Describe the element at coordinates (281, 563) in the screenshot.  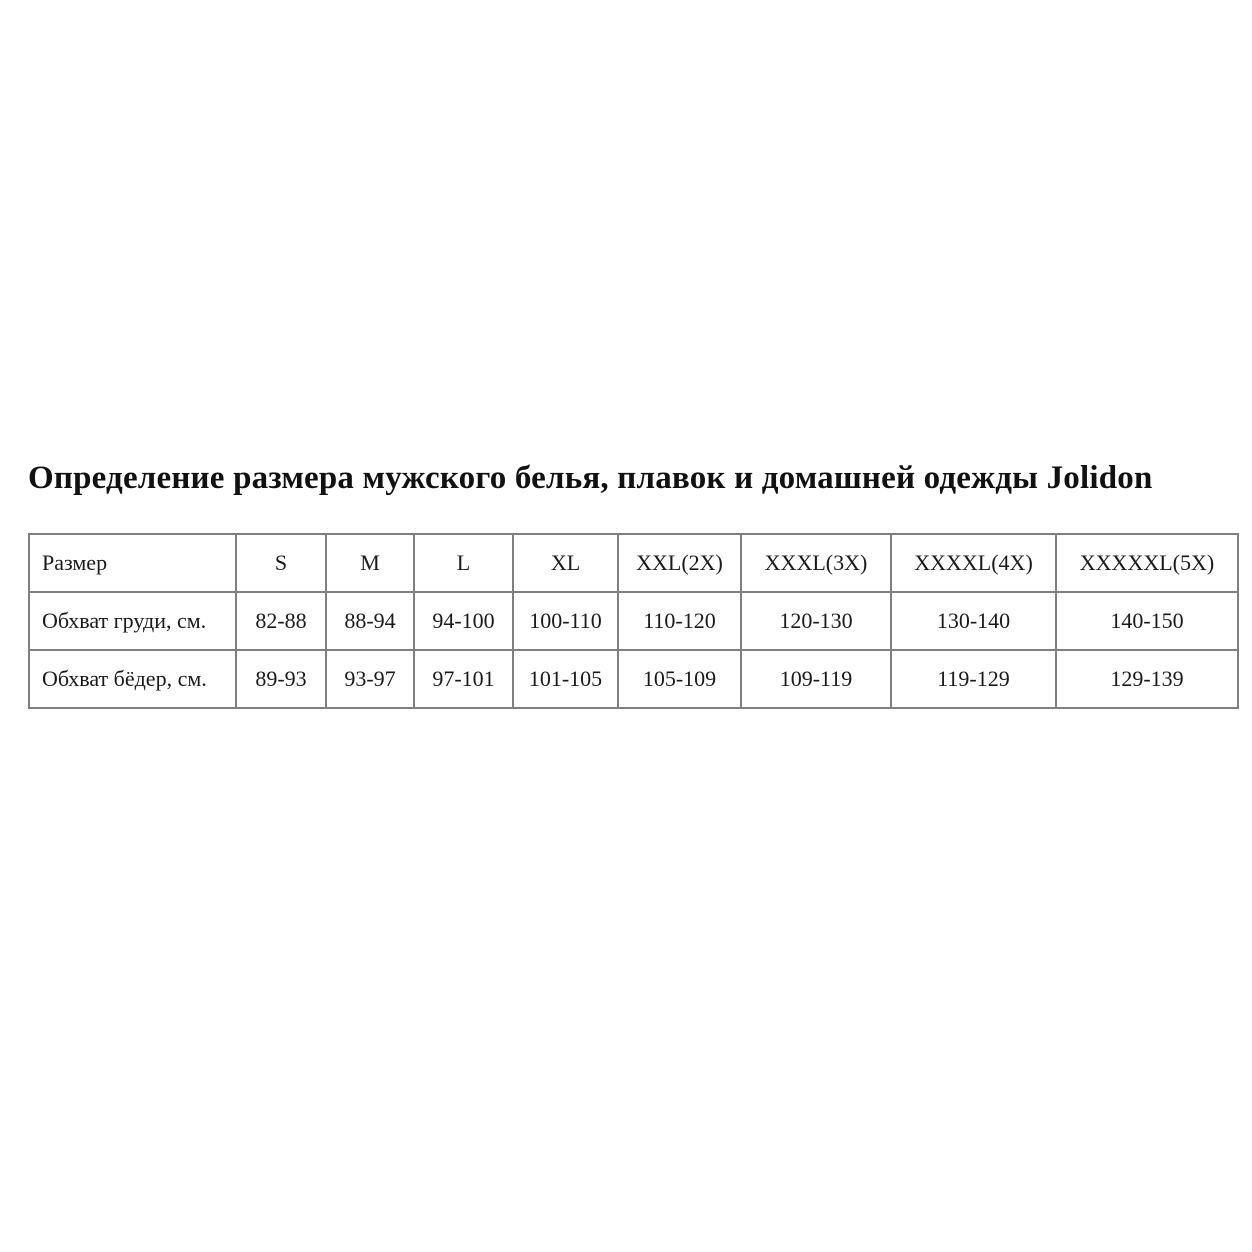
I see `column-header-s: S` at that location.